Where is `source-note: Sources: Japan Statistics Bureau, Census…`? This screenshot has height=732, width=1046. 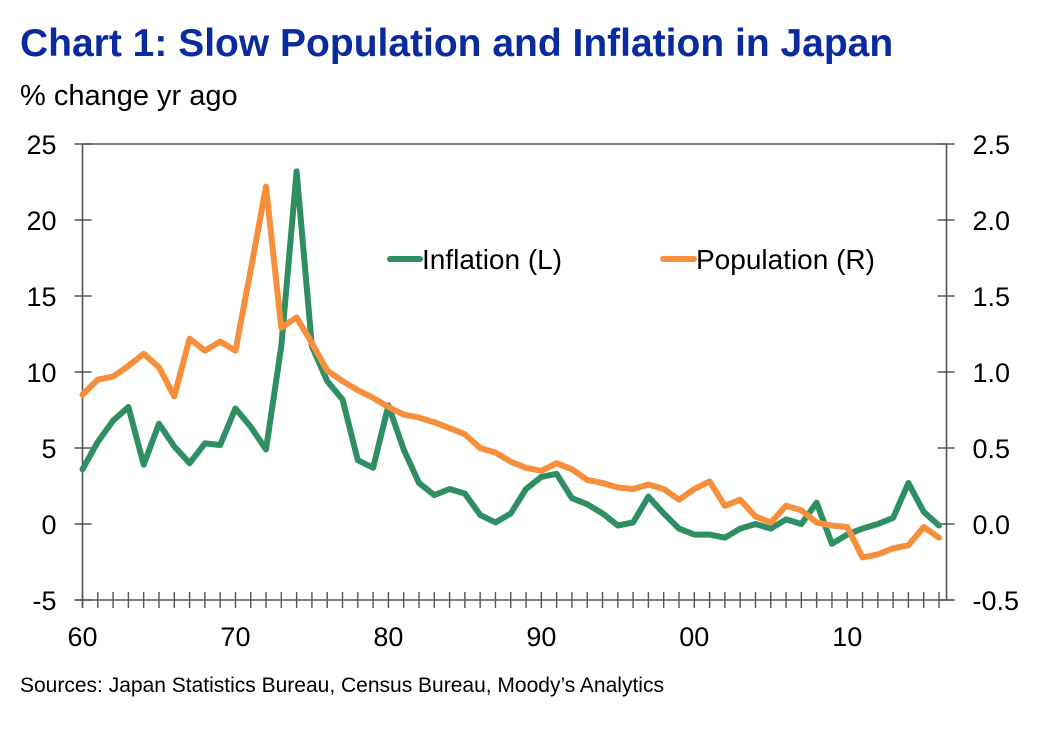
source-note: Sources: Japan Statistics Bureau, Census… is located at coordinates (342, 685).